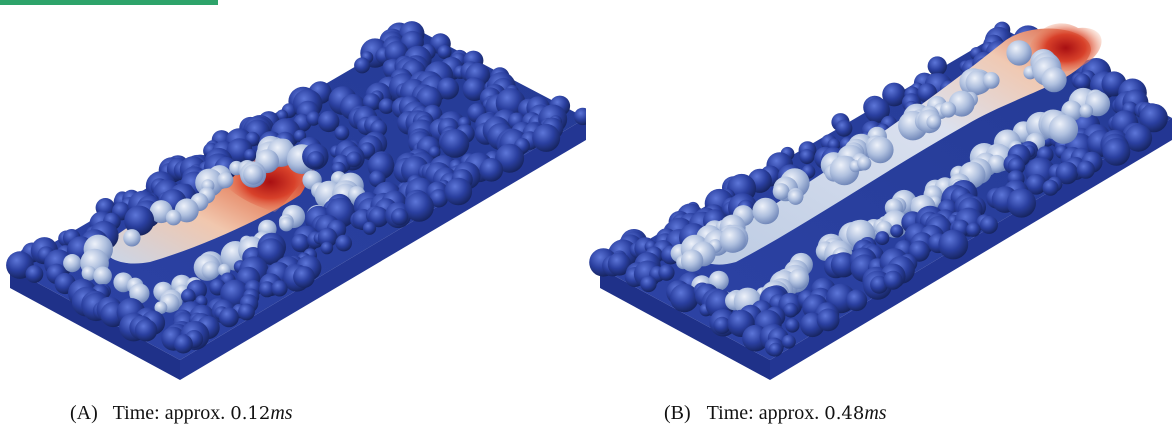  I want to click on caption-a-text: Time: approx., so click(169, 413).